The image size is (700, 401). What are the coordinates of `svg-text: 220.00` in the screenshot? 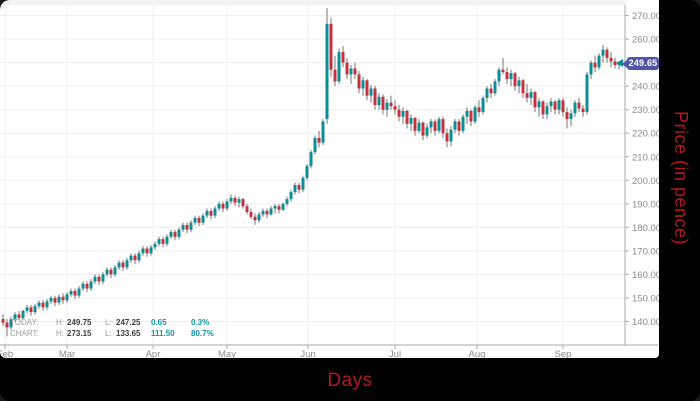 It's located at (645, 134).